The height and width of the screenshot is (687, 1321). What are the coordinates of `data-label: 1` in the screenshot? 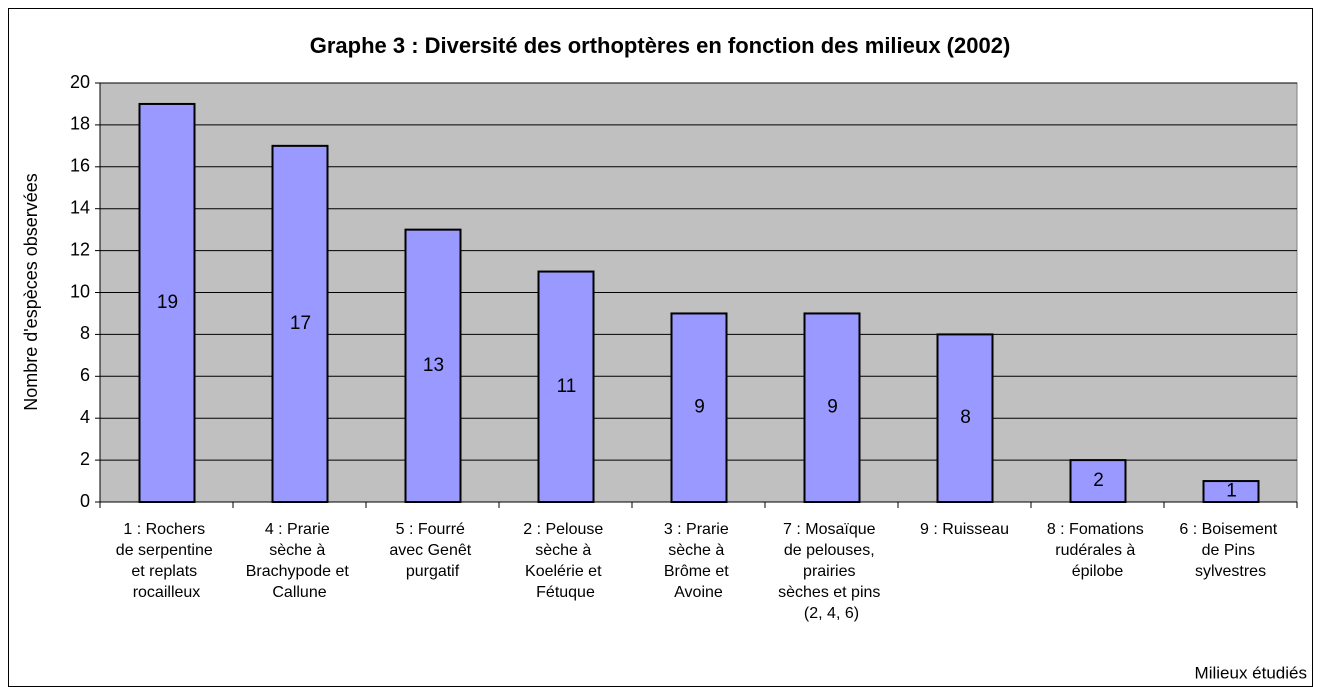 It's located at (1231, 491).